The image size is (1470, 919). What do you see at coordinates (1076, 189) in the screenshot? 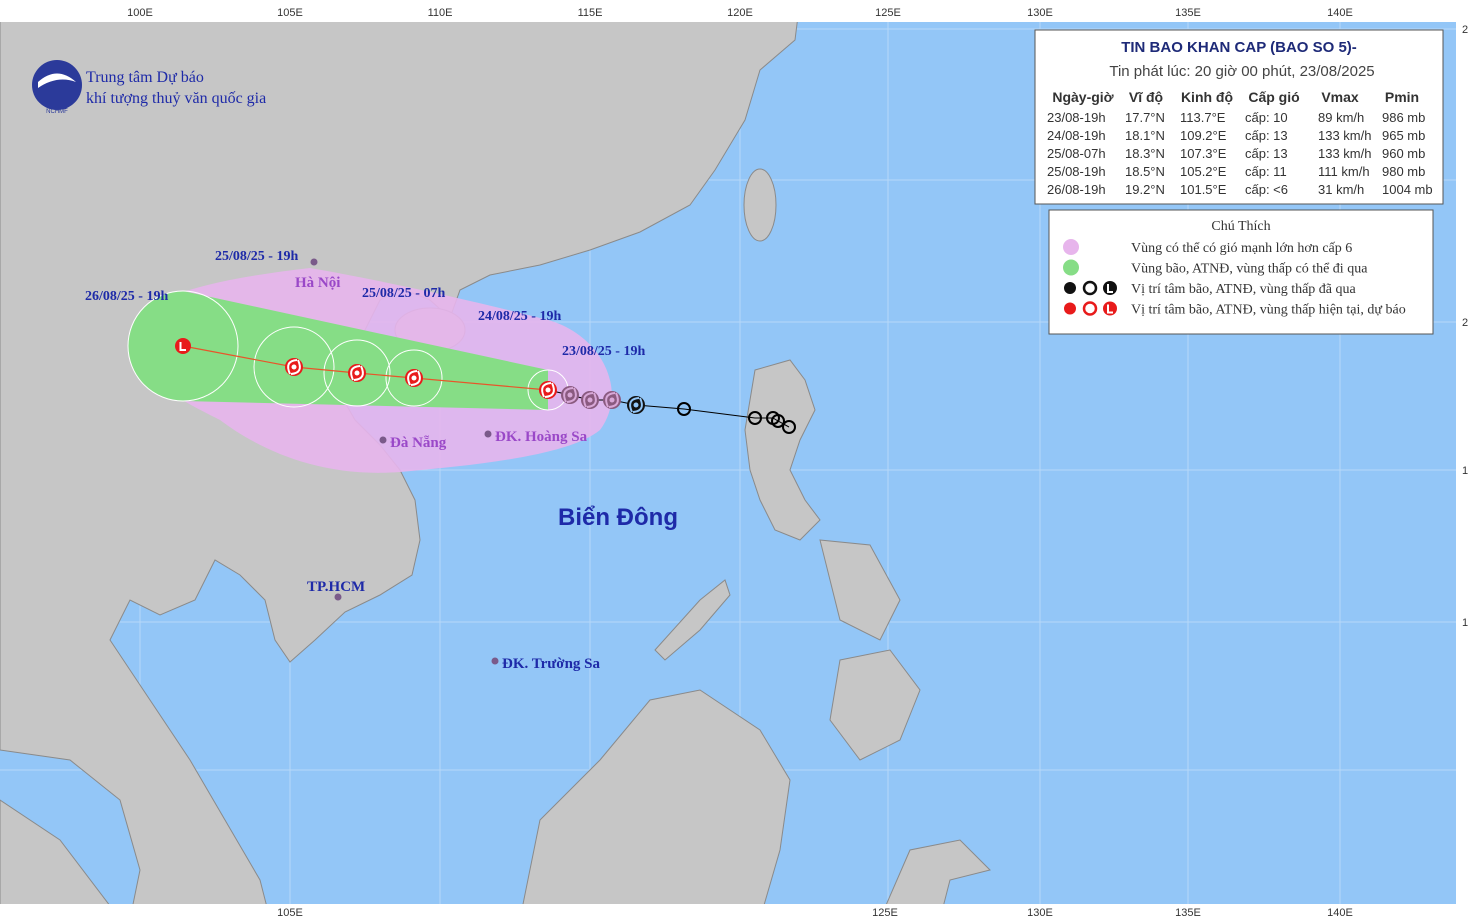
I see `table-cell: 26/08-19h` at bounding box center [1076, 189].